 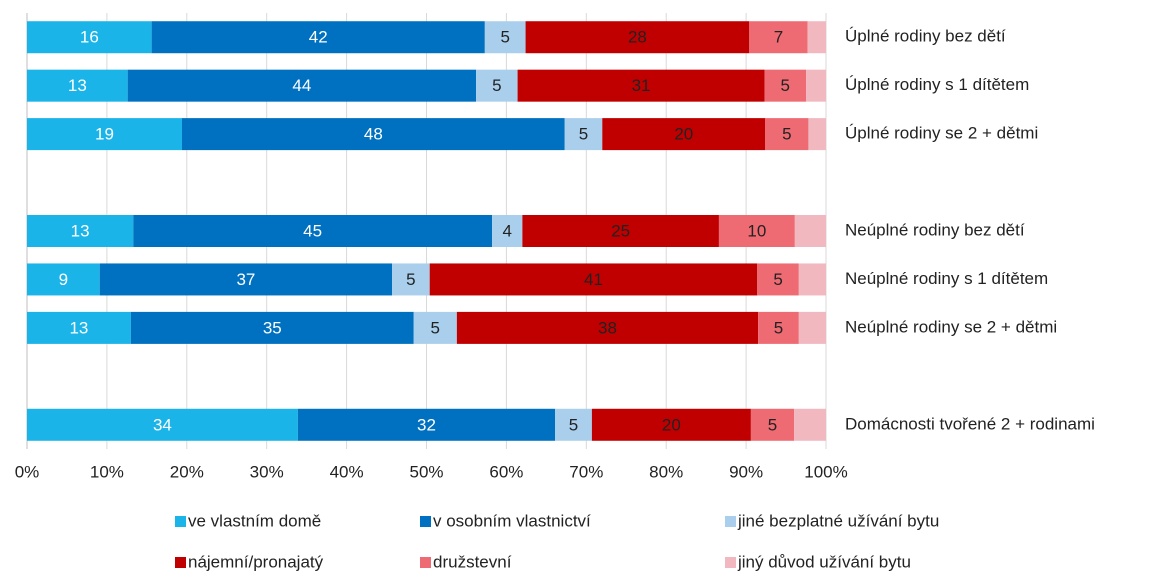 I want to click on category-label: Neúplné rodiny se 2 + dětmi, so click(x=951, y=326).